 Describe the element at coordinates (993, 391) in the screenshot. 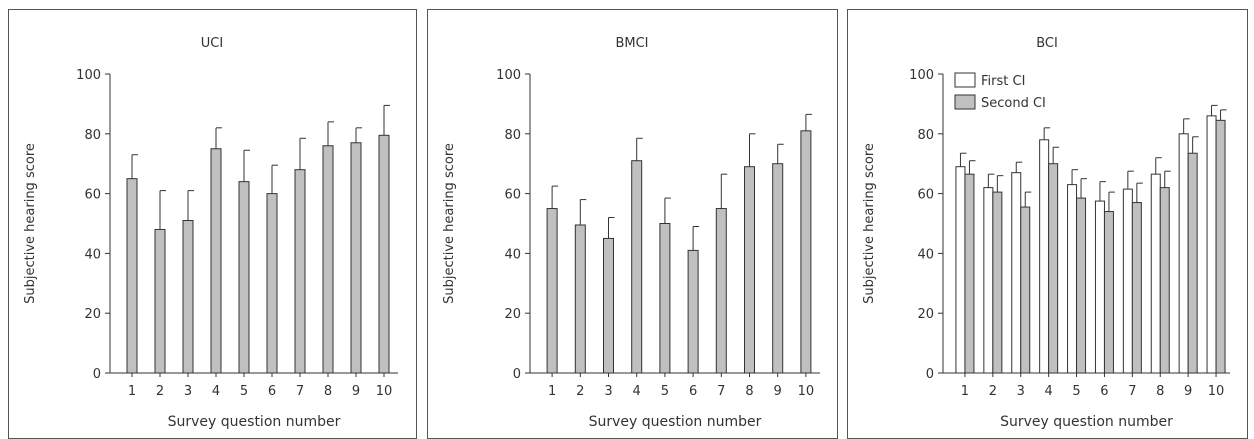

I see `x-tick-label: 2` at that location.